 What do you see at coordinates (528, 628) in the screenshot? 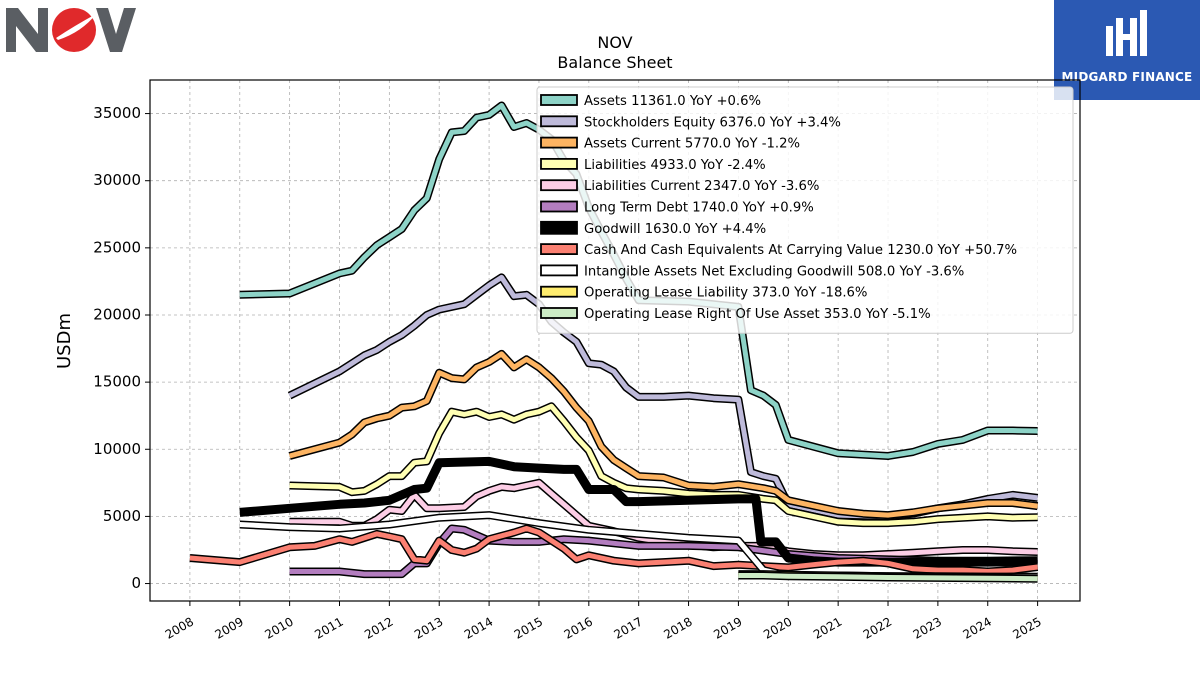
I see `x-tick-label-7: 2015` at bounding box center [528, 628].